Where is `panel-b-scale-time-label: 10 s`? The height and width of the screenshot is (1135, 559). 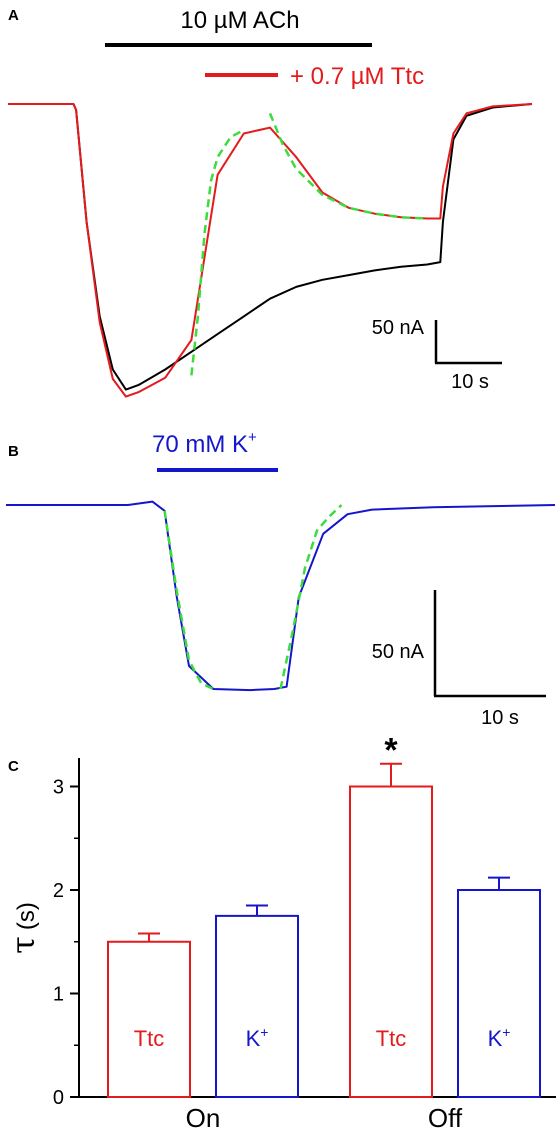 panel-b-scale-time-label: 10 s is located at coordinates (500, 718).